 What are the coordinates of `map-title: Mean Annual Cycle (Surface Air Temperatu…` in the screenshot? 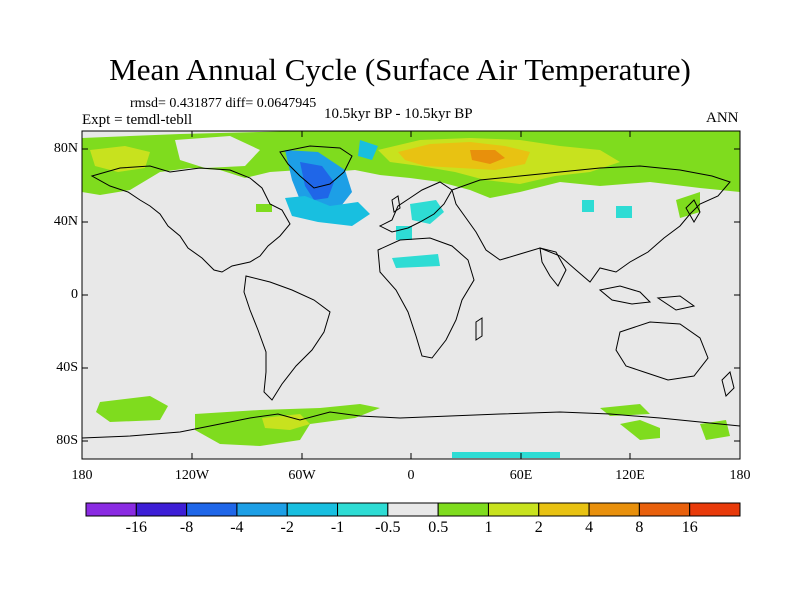 It's located at (400, 69).